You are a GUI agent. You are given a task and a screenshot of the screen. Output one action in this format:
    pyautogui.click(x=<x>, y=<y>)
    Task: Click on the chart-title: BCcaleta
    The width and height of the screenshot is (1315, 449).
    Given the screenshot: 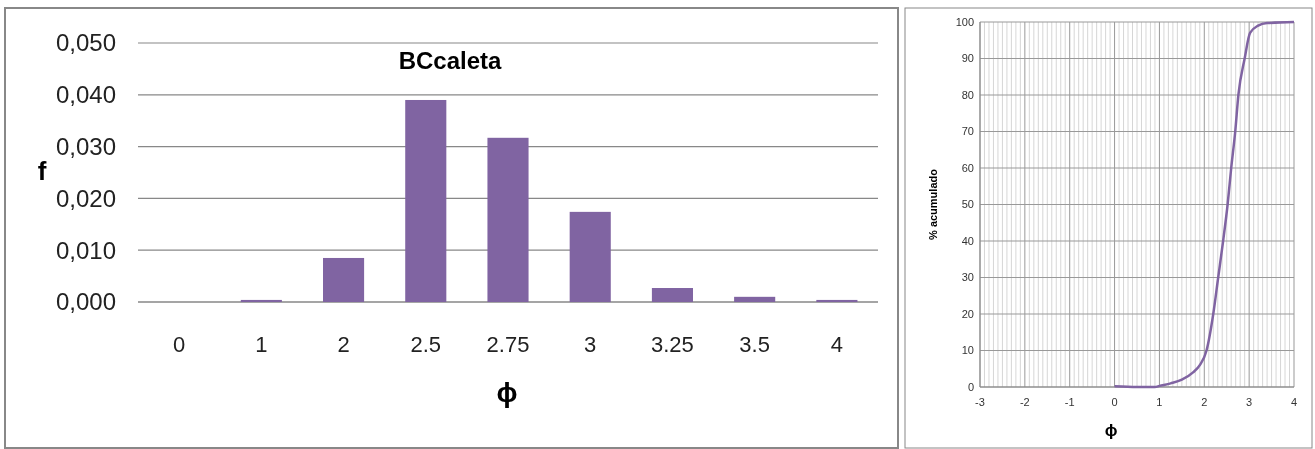 What is the action you would take?
    pyautogui.click(x=450, y=60)
    